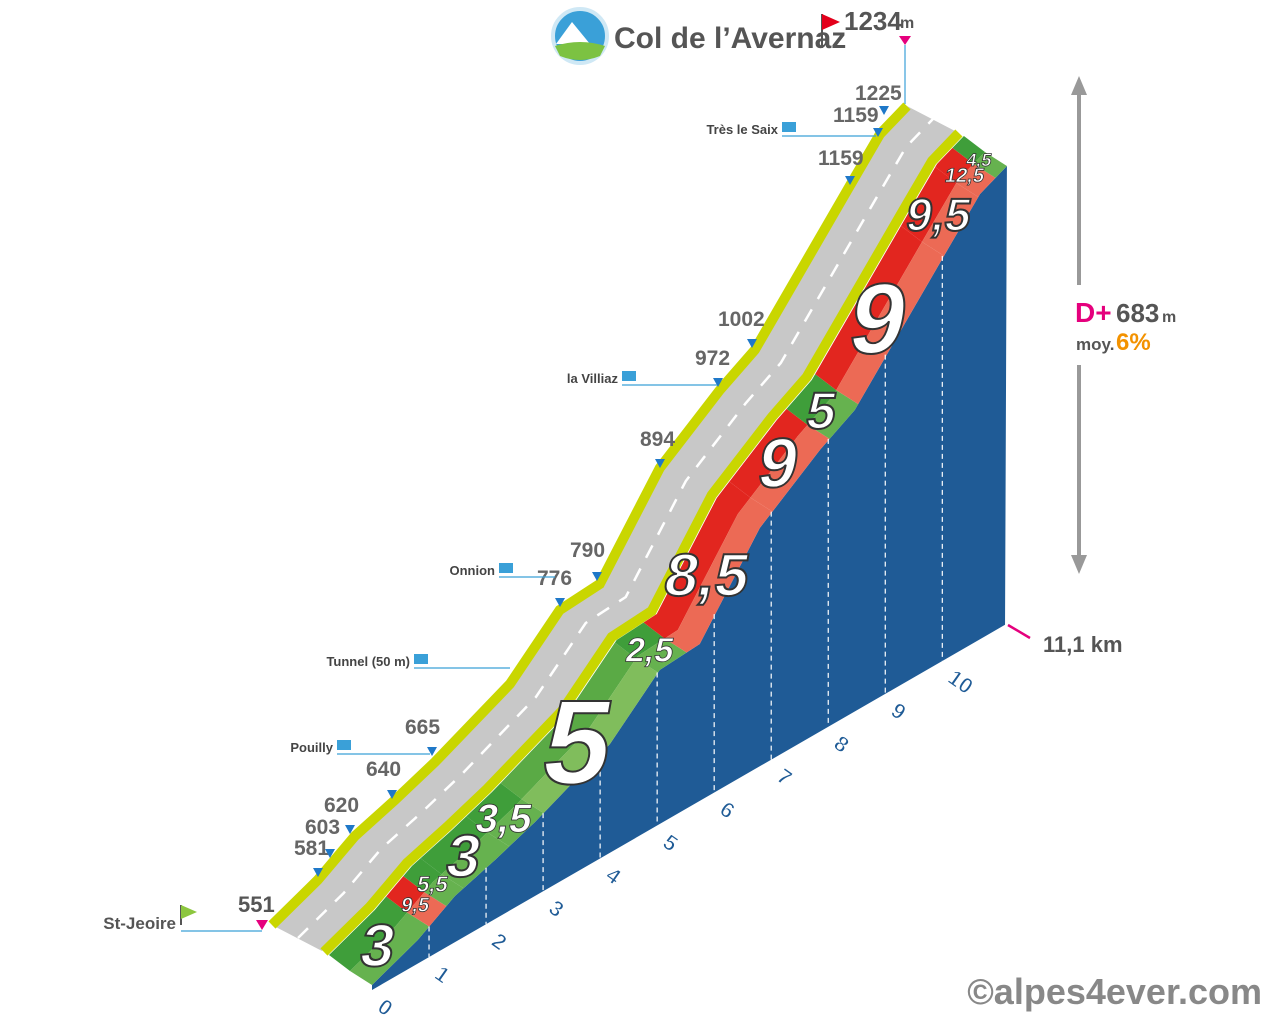 The width and height of the screenshot is (1280, 1029). What do you see at coordinates (554, 578) in the screenshot?
I see `elevation-marker: 776` at bounding box center [554, 578].